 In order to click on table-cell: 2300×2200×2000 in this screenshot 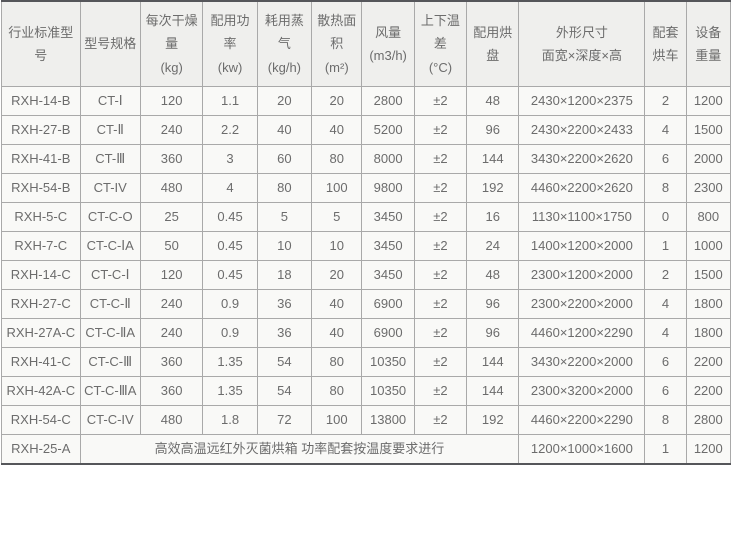, I will do `click(582, 304)`.